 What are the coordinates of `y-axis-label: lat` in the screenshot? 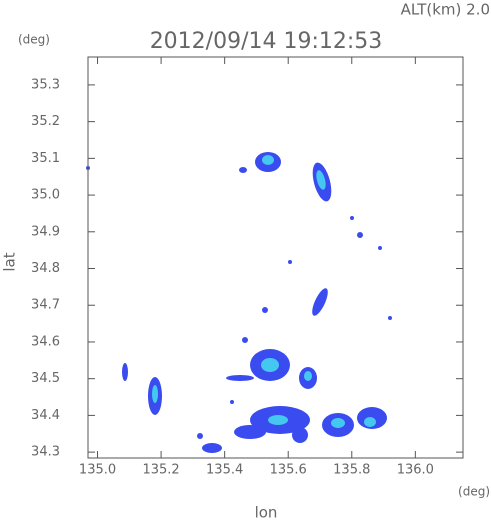 It's located at (10, 261).